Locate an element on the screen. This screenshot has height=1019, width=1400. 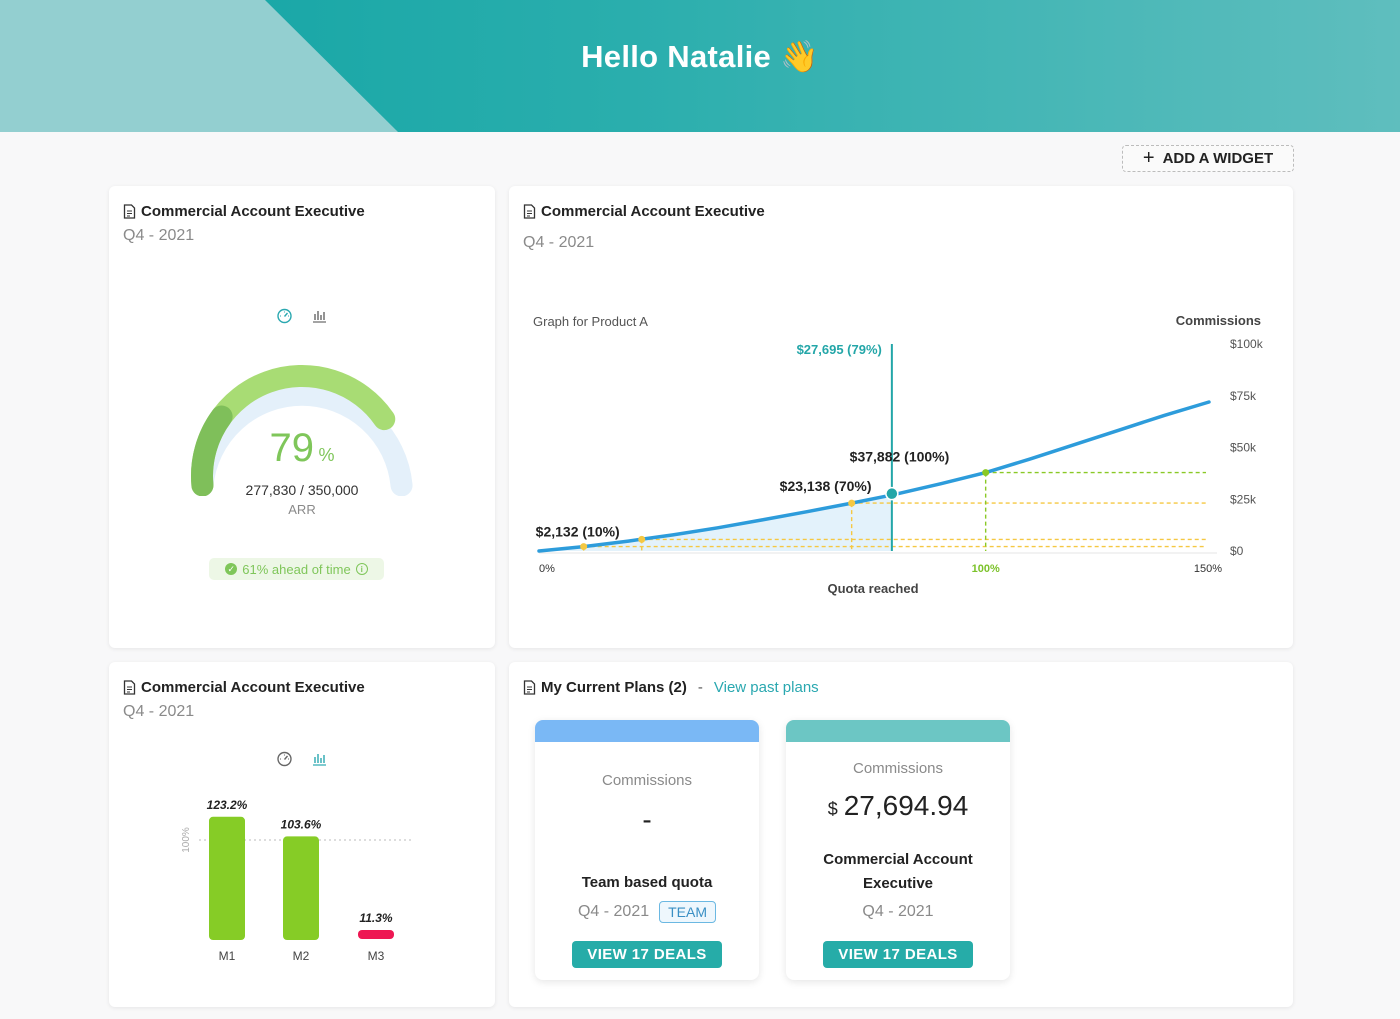
bar-value-label: 123.2% is located at coordinates (227, 805).